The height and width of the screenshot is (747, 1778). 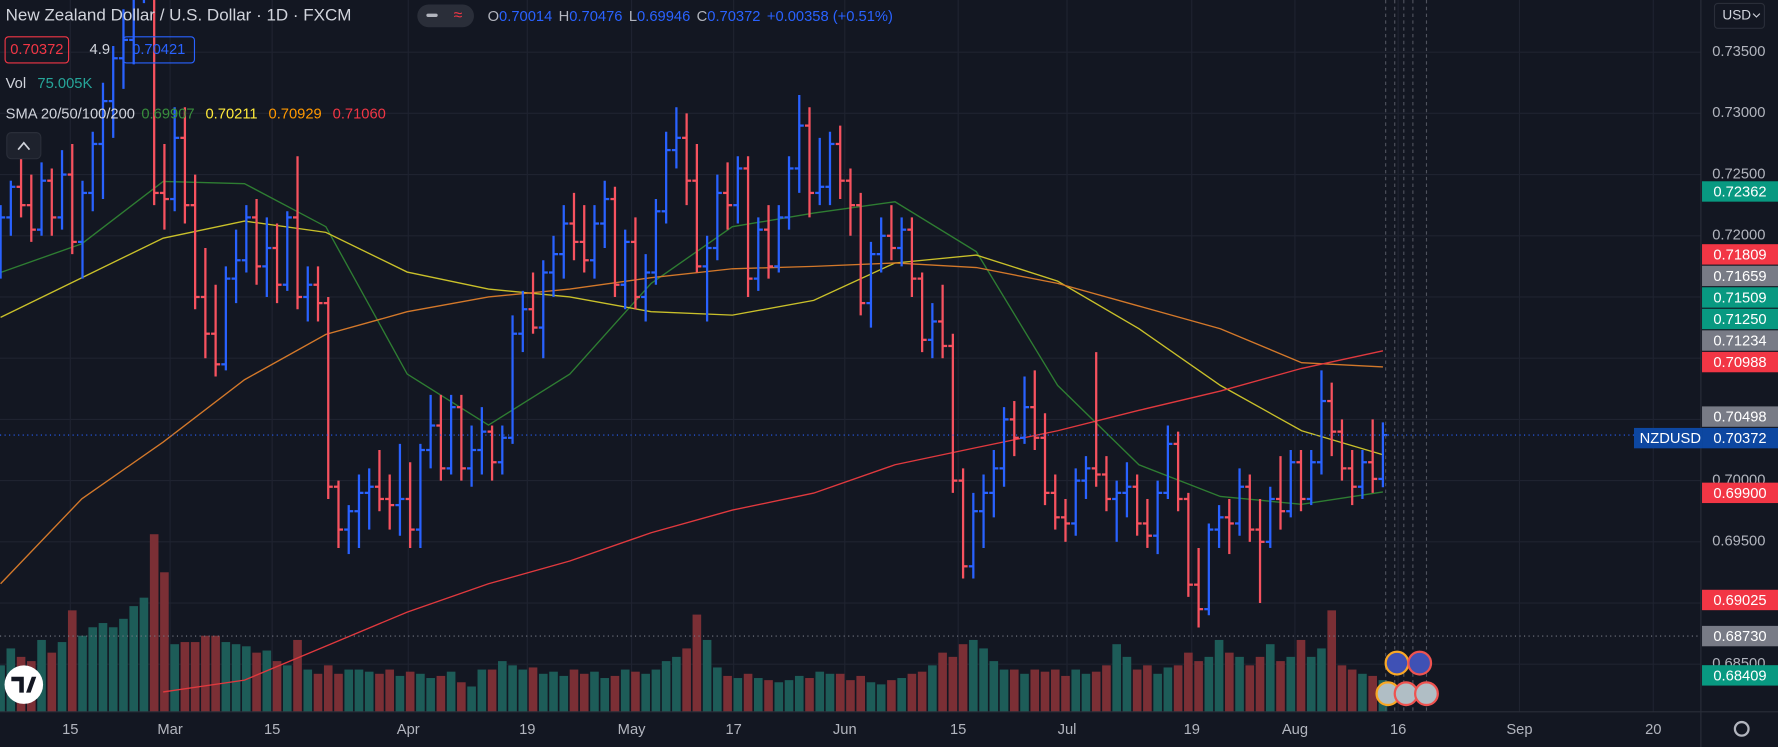 I want to click on sell-button, so click(x=37, y=50).